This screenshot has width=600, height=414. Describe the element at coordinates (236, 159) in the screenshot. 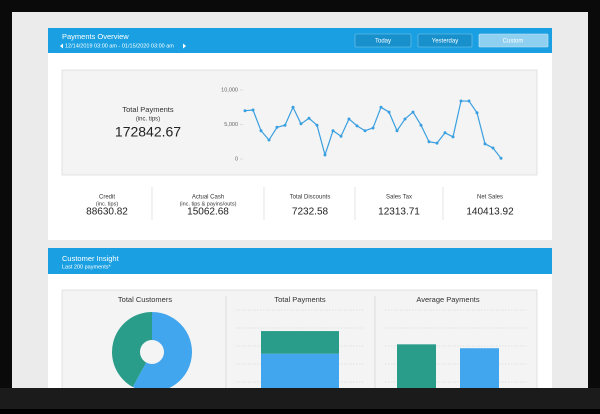

I see `y-tick-label: 0` at that location.